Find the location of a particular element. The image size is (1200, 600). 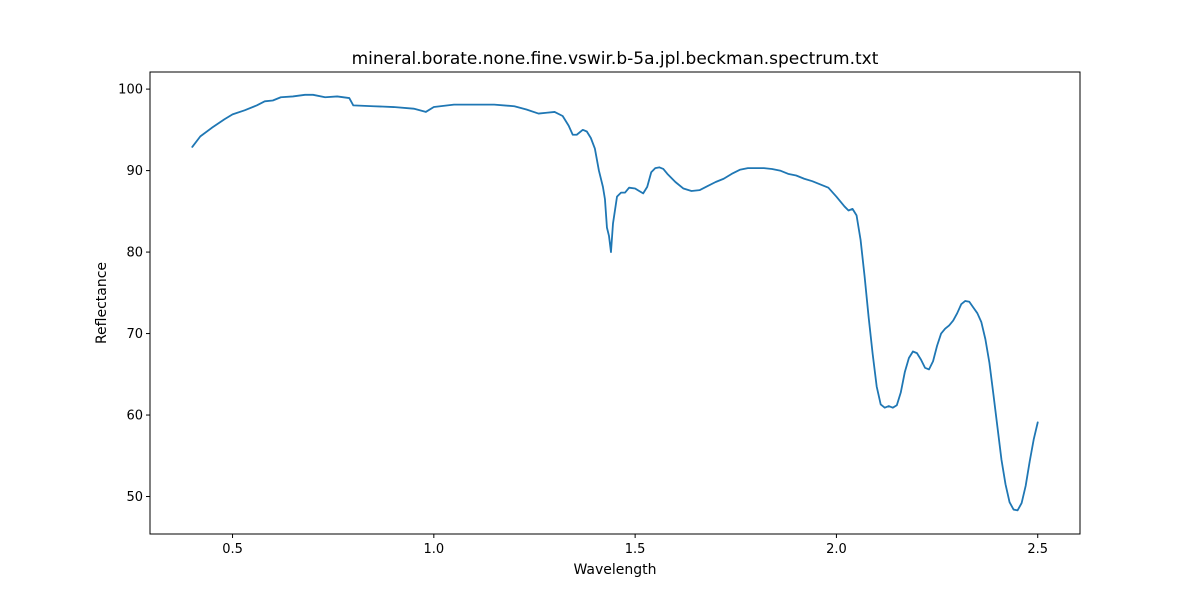

y-tick-label: 70 is located at coordinates (134, 334).